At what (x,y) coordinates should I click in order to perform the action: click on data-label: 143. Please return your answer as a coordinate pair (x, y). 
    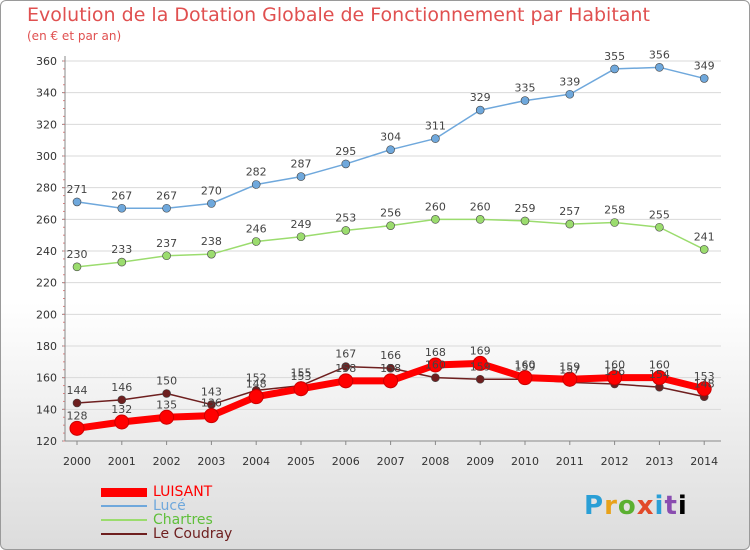
    Looking at the image, I should click on (211, 392).